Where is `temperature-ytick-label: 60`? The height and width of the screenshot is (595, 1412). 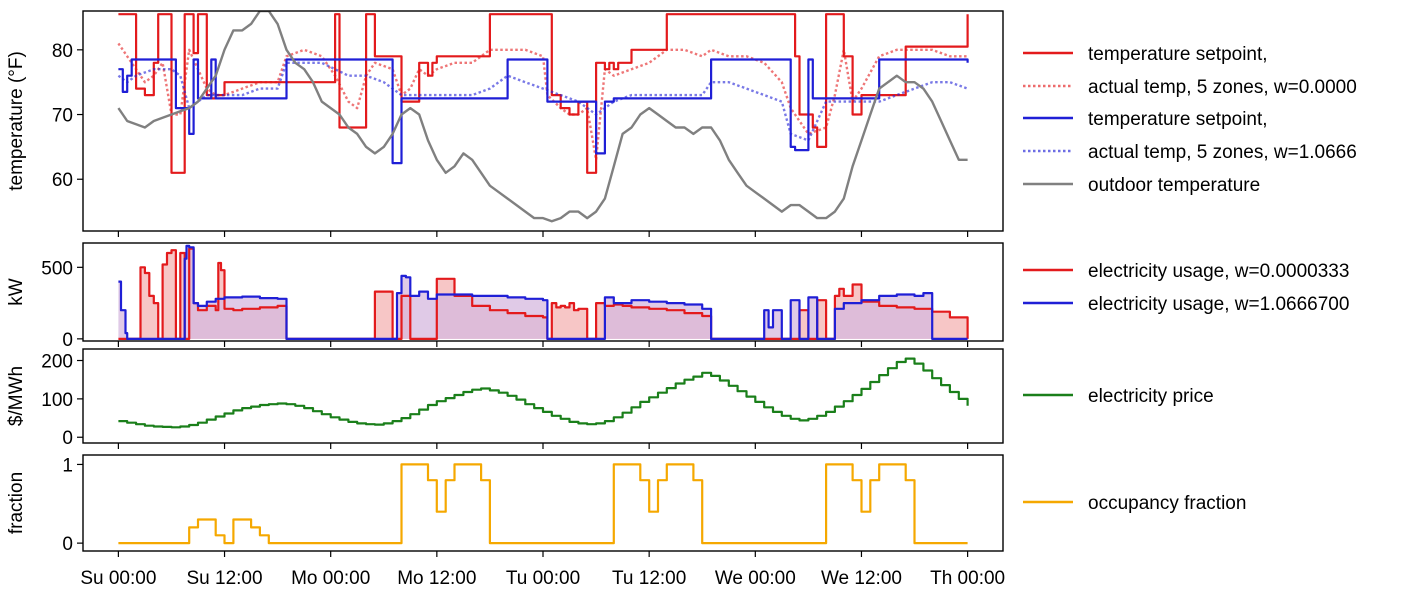 temperature-ytick-label: 60 is located at coordinates (62, 180).